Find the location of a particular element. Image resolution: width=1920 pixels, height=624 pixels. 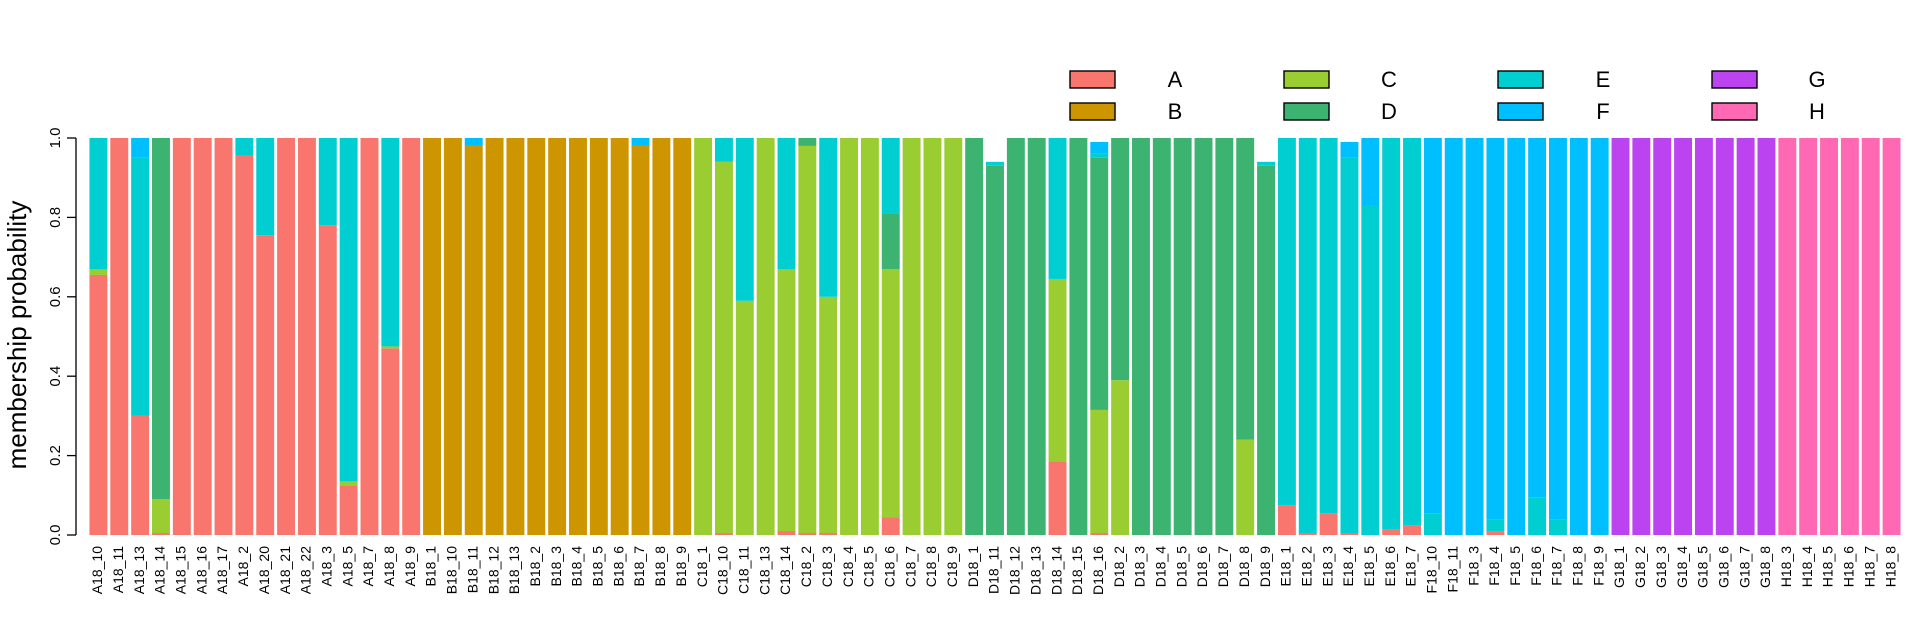

x-tick-label: E18_6 is located at coordinates (1390, 566).